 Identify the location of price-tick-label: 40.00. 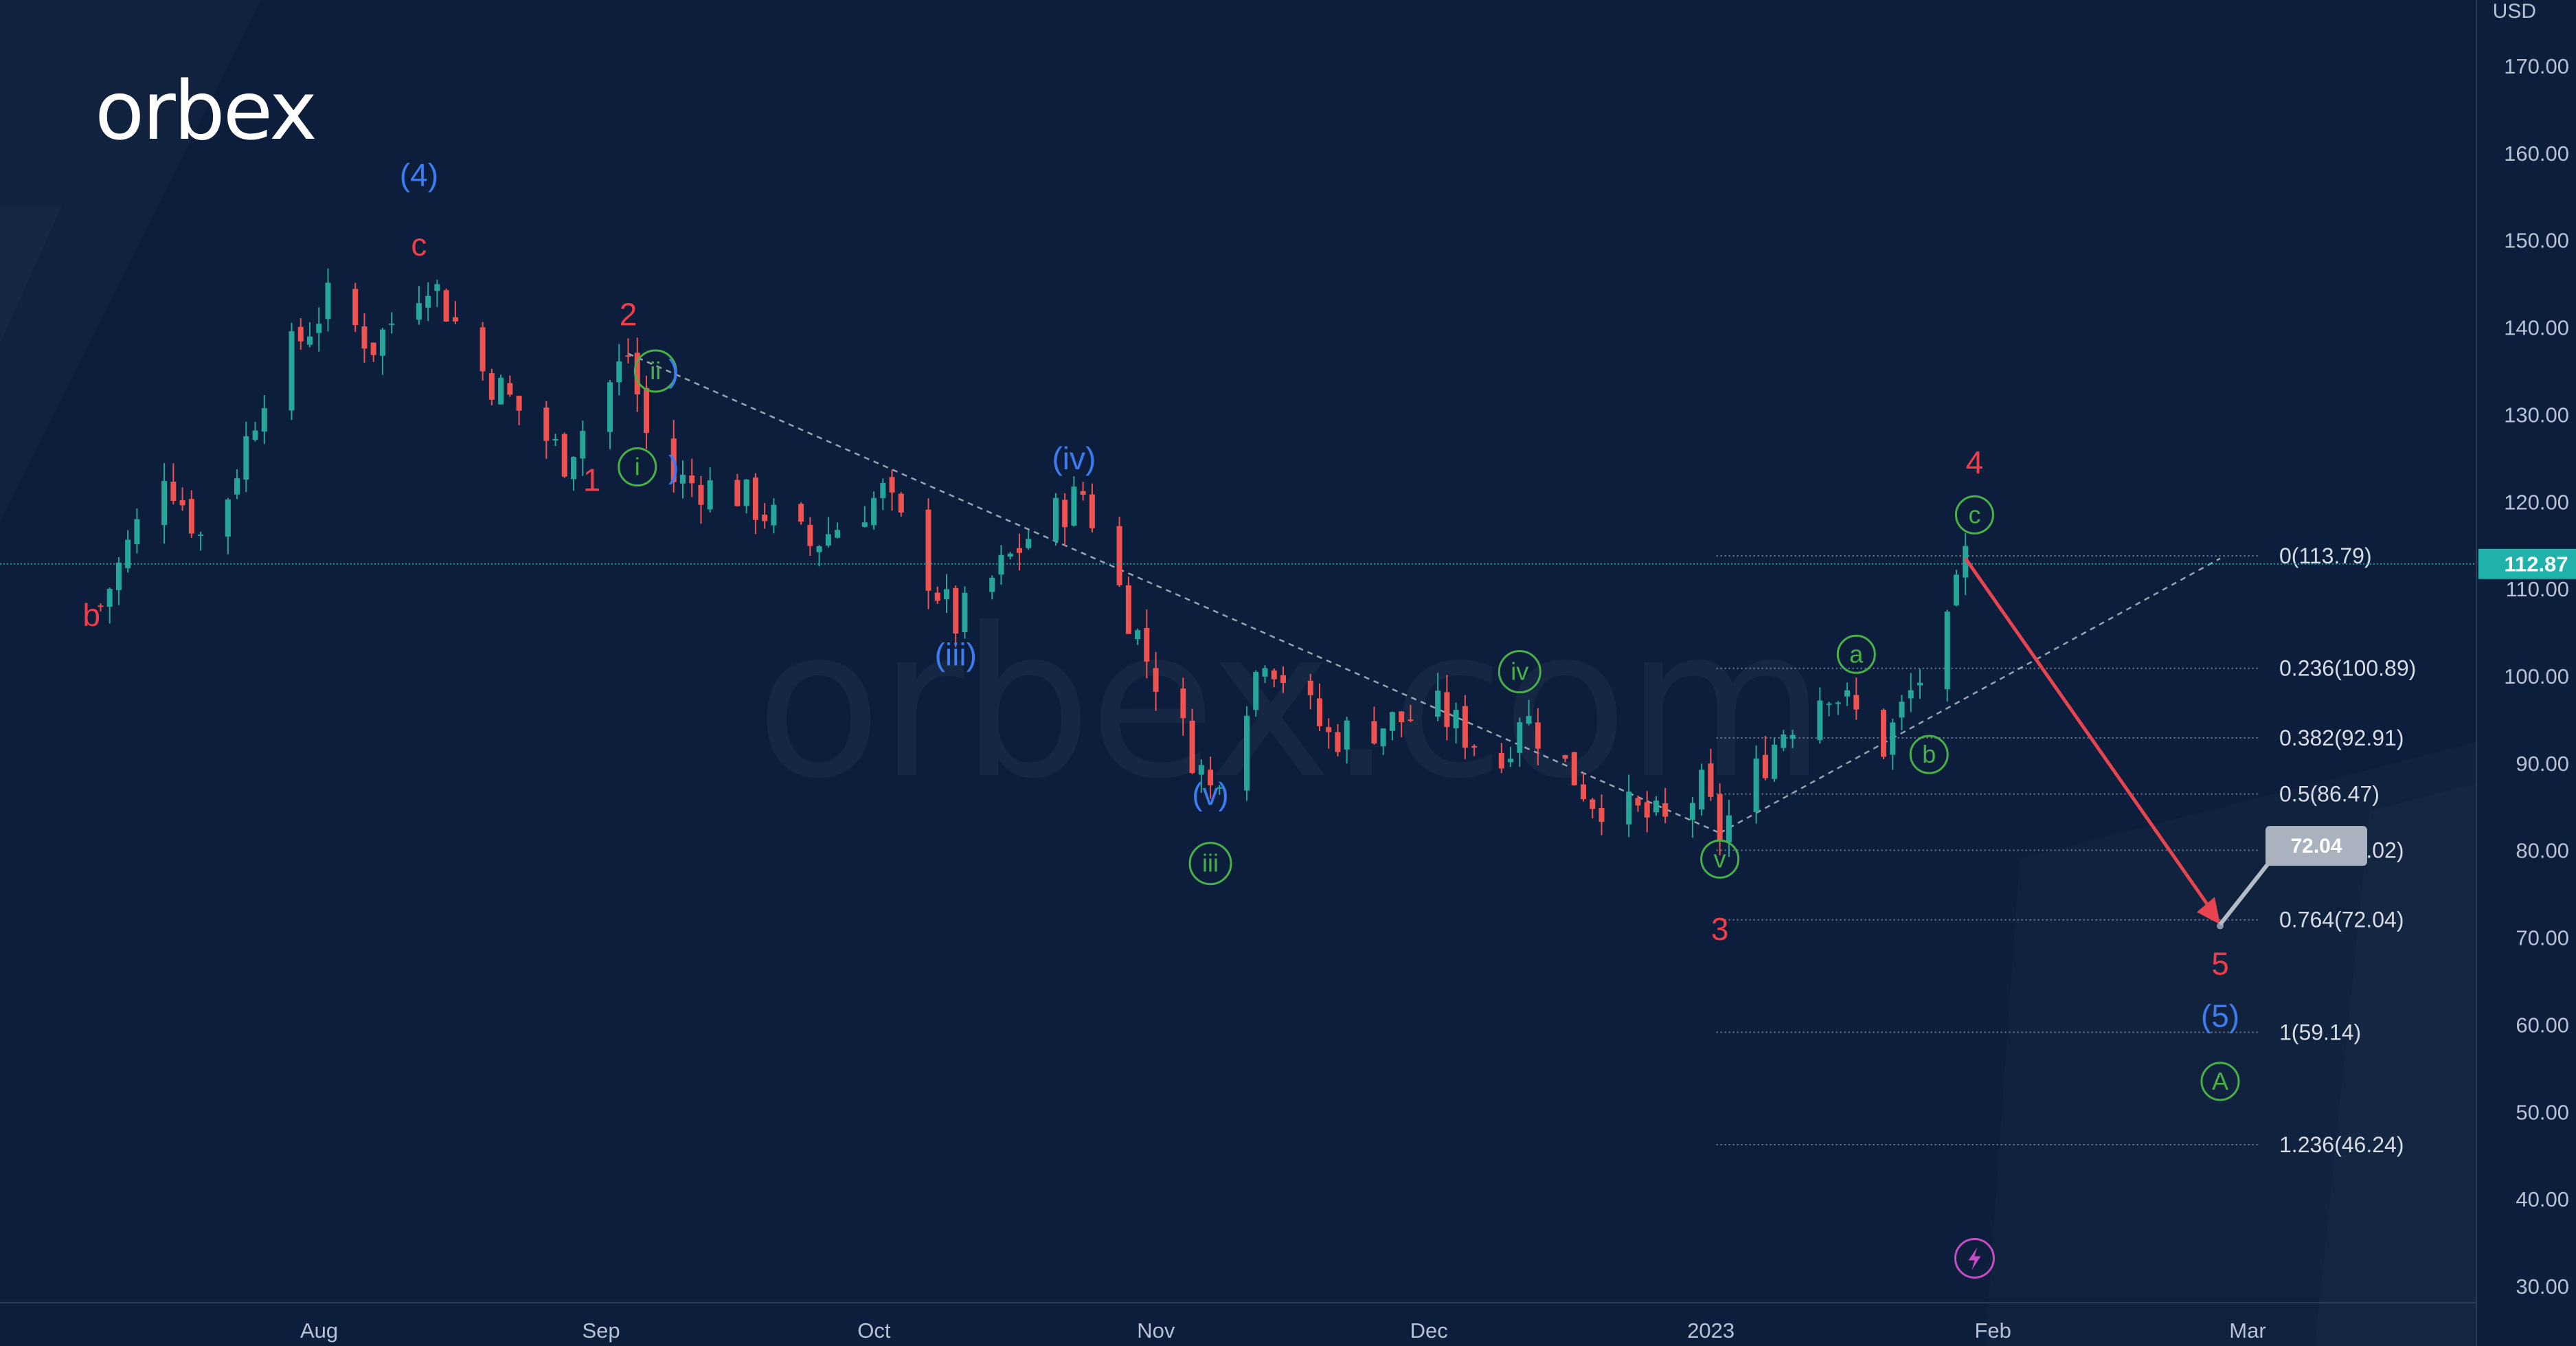
(2542, 1199).